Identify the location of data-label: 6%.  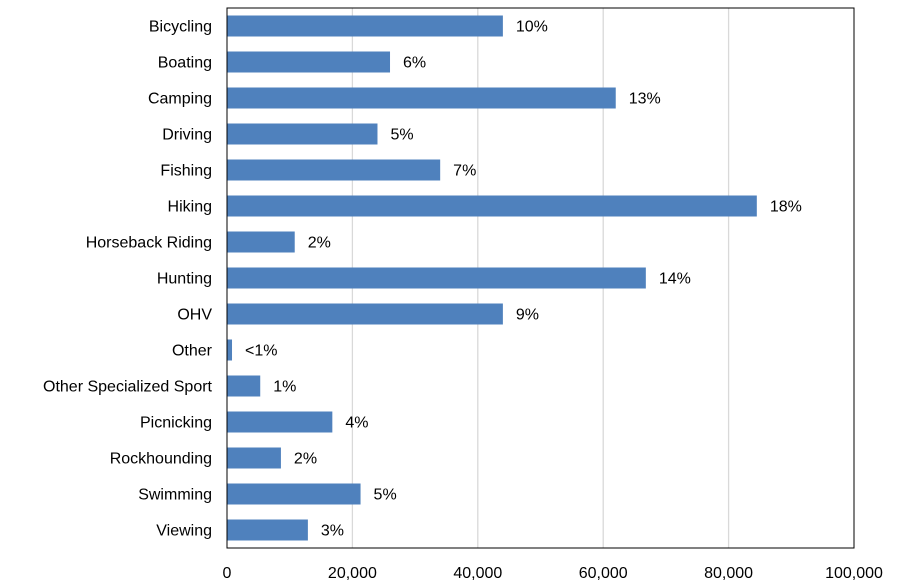
(414, 63).